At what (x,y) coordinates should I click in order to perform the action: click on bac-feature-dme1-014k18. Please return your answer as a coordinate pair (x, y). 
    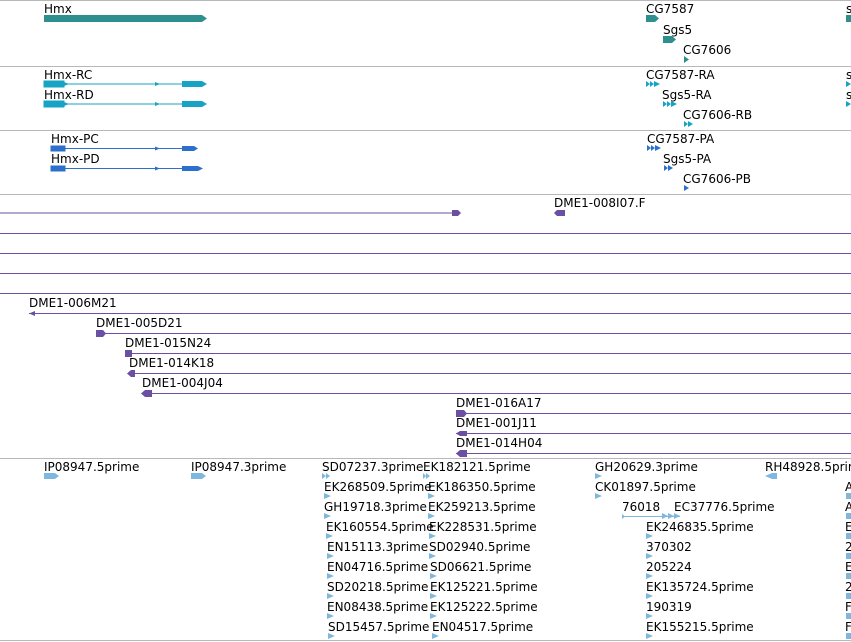
    Looking at the image, I should click on (489, 373).